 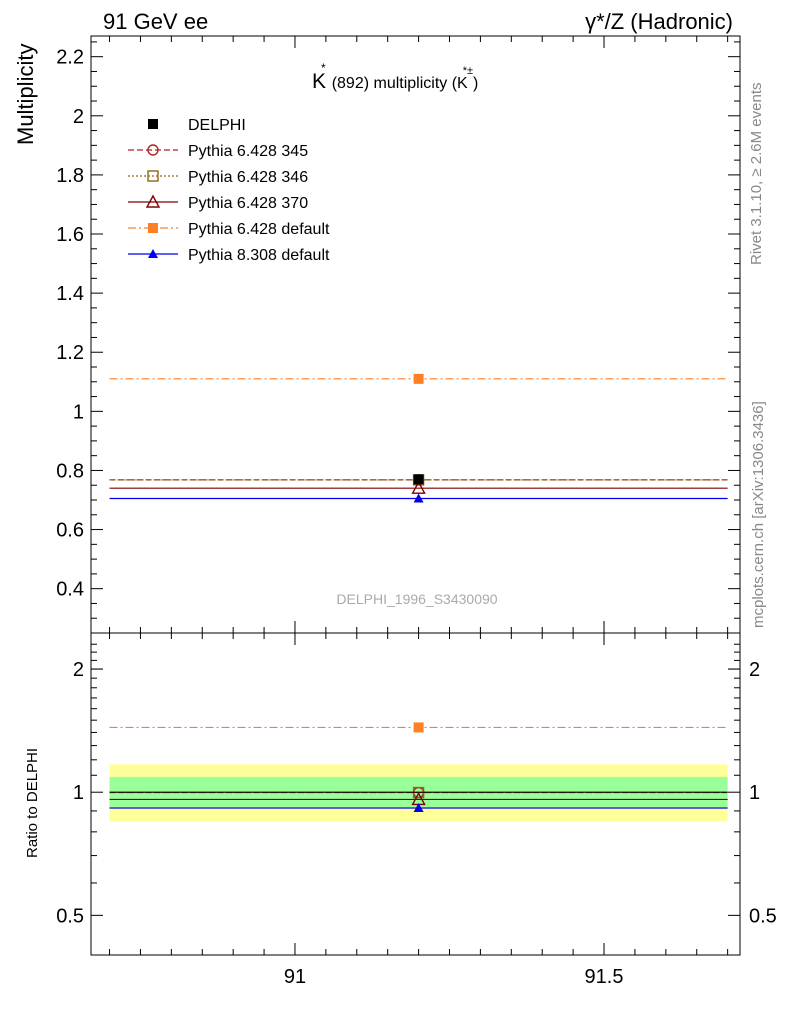 What do you see at coordinates (70, 916) in the screenshot?
I see `ratio-ytick-label-left: 0.5` at bounding box center [70, 916].